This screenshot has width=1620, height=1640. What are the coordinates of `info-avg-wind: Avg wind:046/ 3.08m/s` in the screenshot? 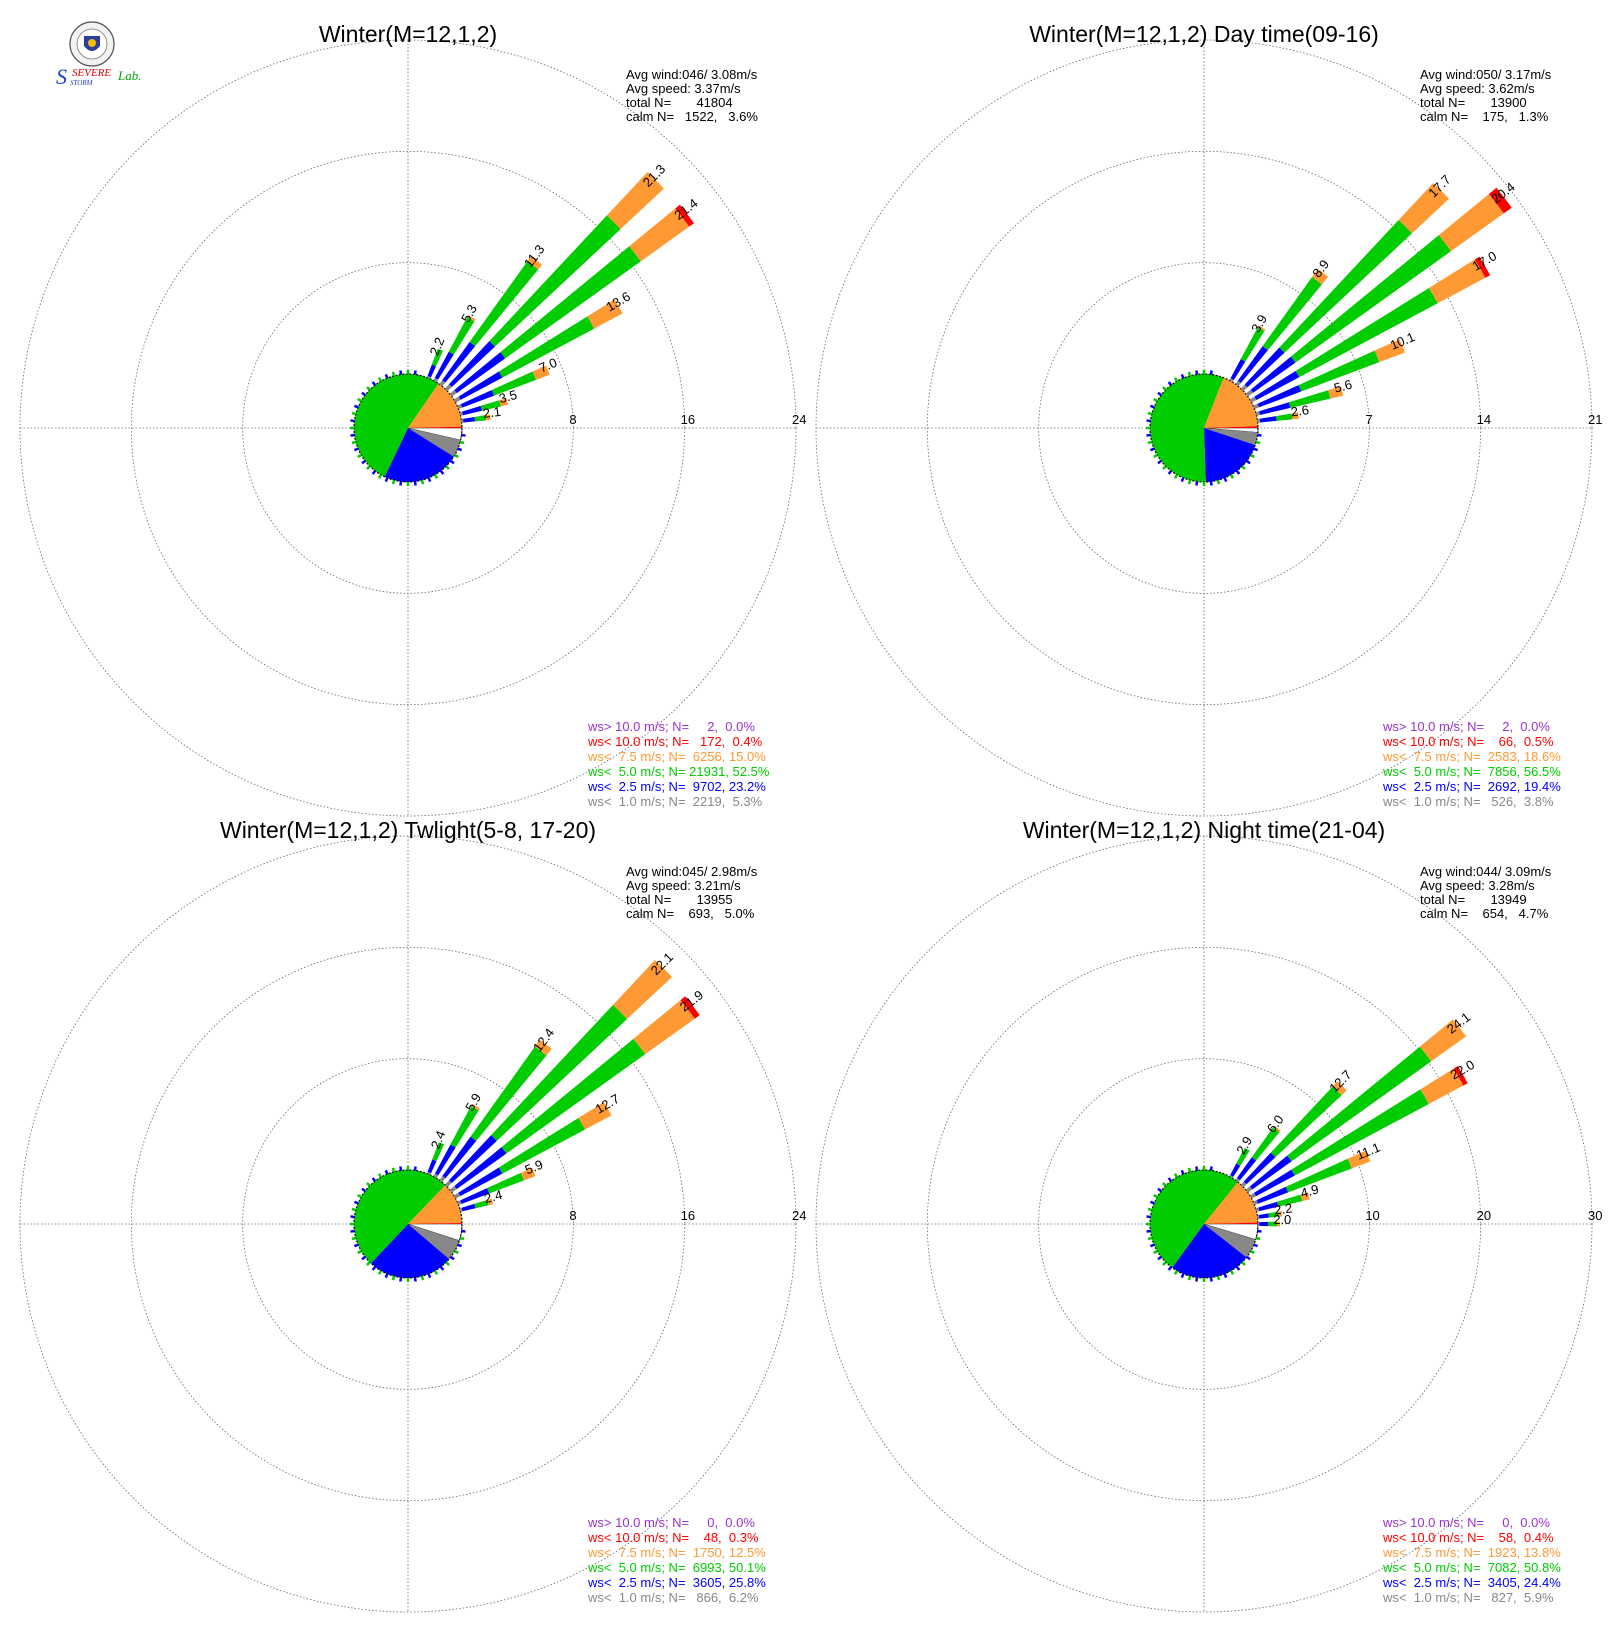 It's located at (692, 74).